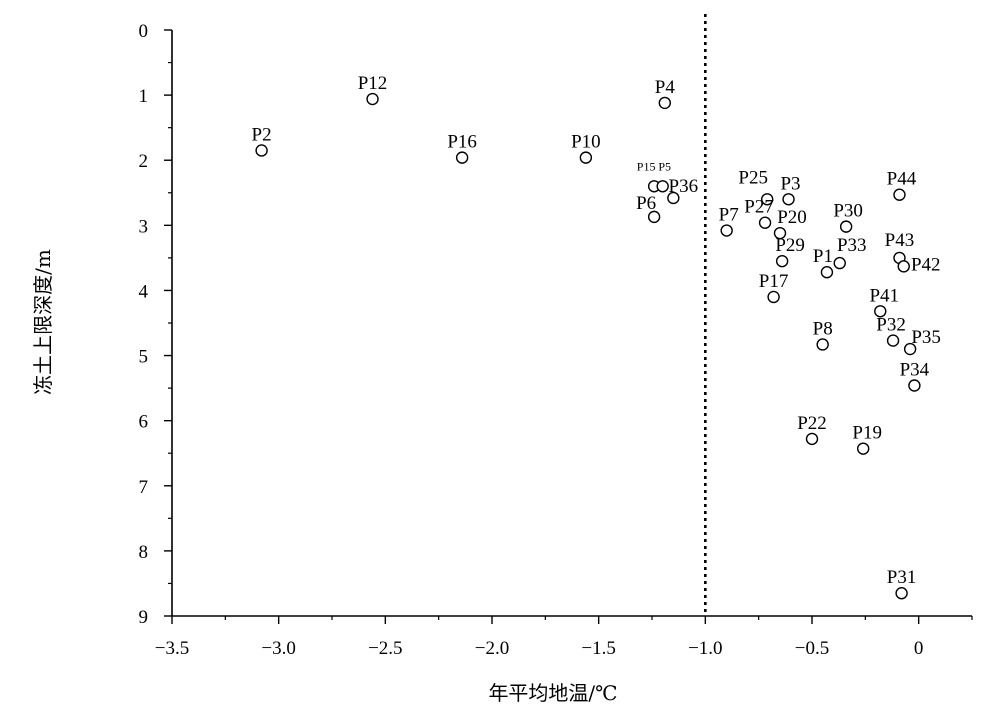 The image size is (1000, 720). What do you see at coordinates (919, 648) in the screenshot?
I see `x-tick-label: 0` at bounding box center [919, 648].